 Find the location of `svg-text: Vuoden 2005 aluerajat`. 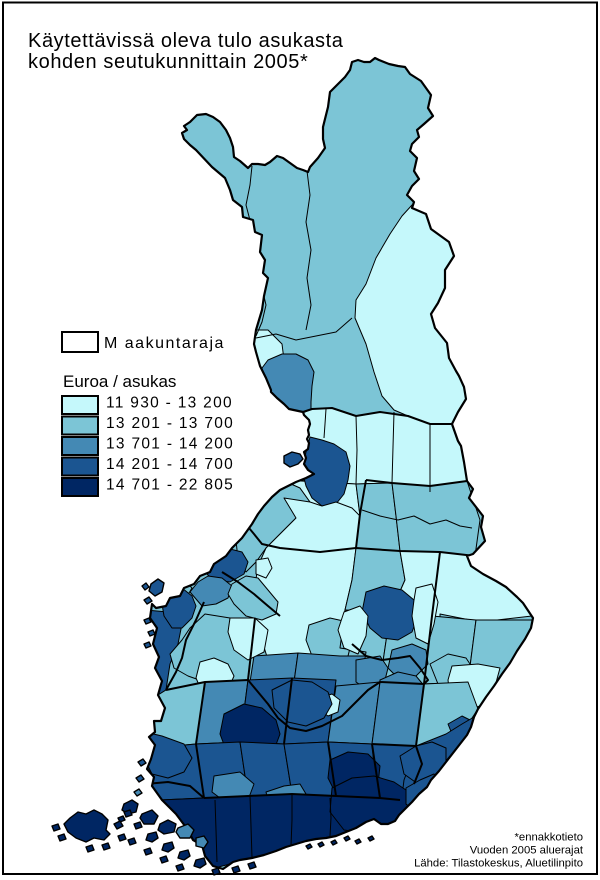

svg-text: Vuoden 2005 aluerajat is located at coordinates (527, 851).